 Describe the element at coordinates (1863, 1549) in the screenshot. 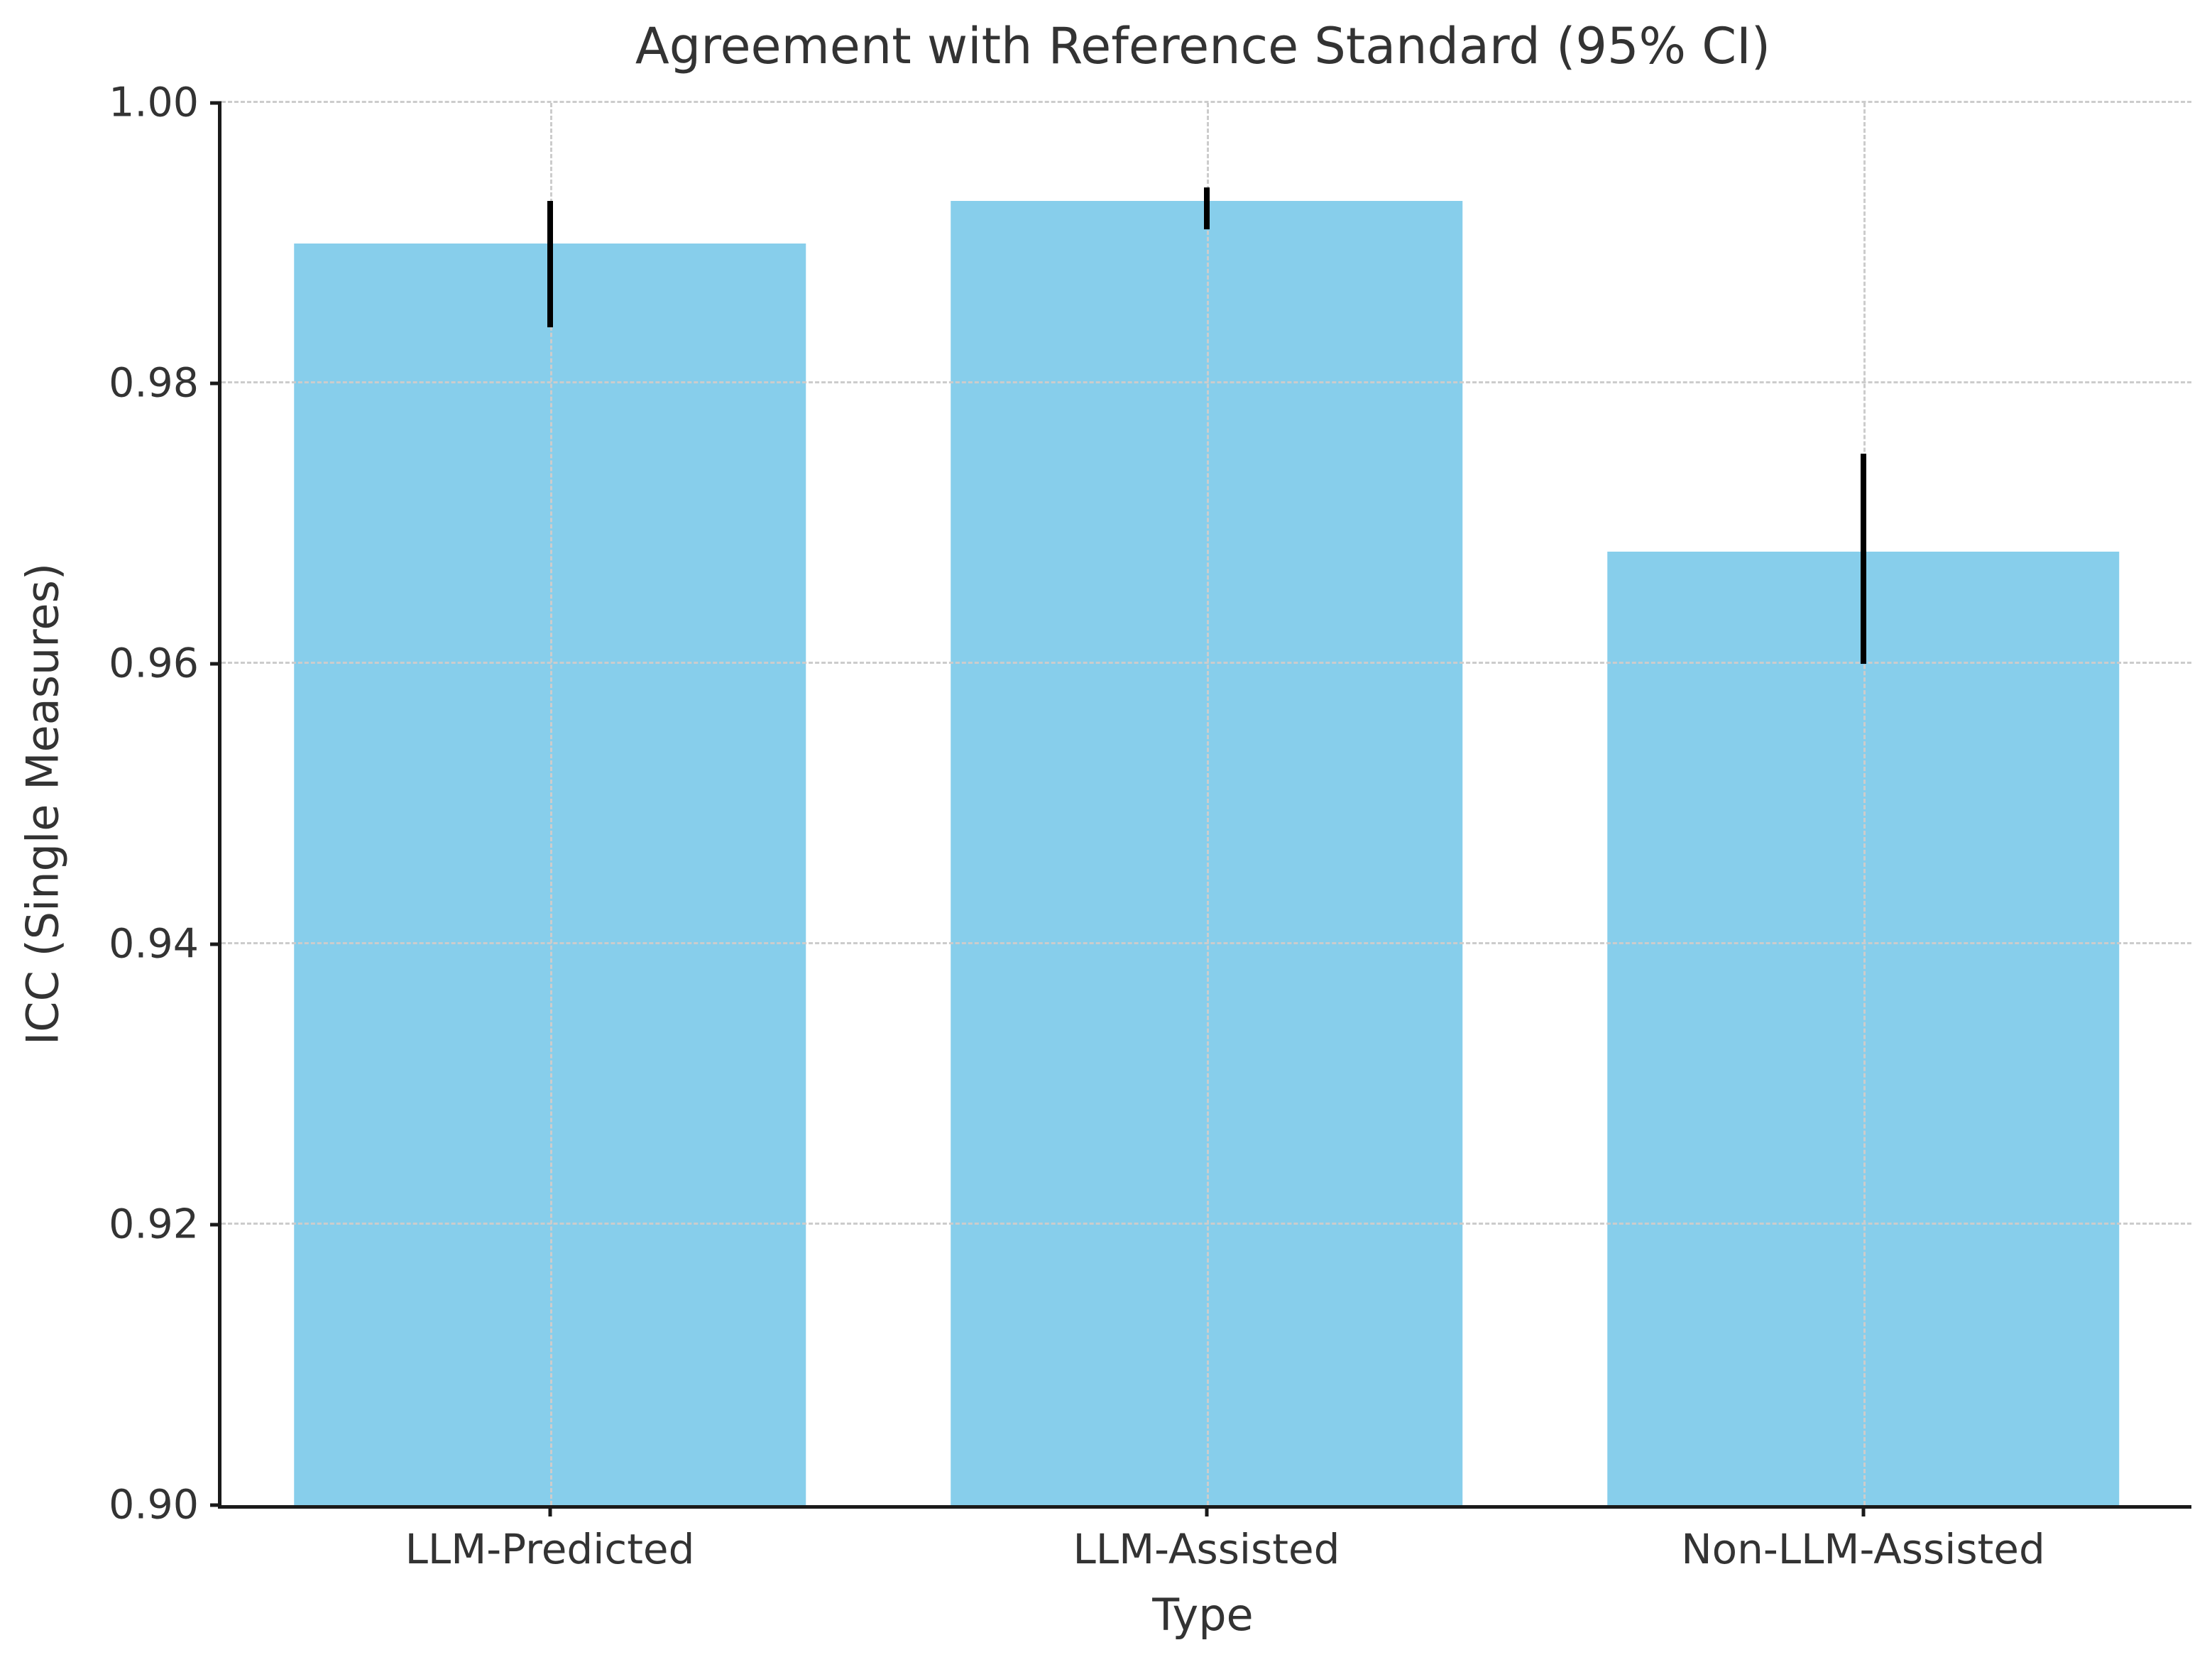

I see `x-tick-label: Non-LLM-Assisted` at that location.